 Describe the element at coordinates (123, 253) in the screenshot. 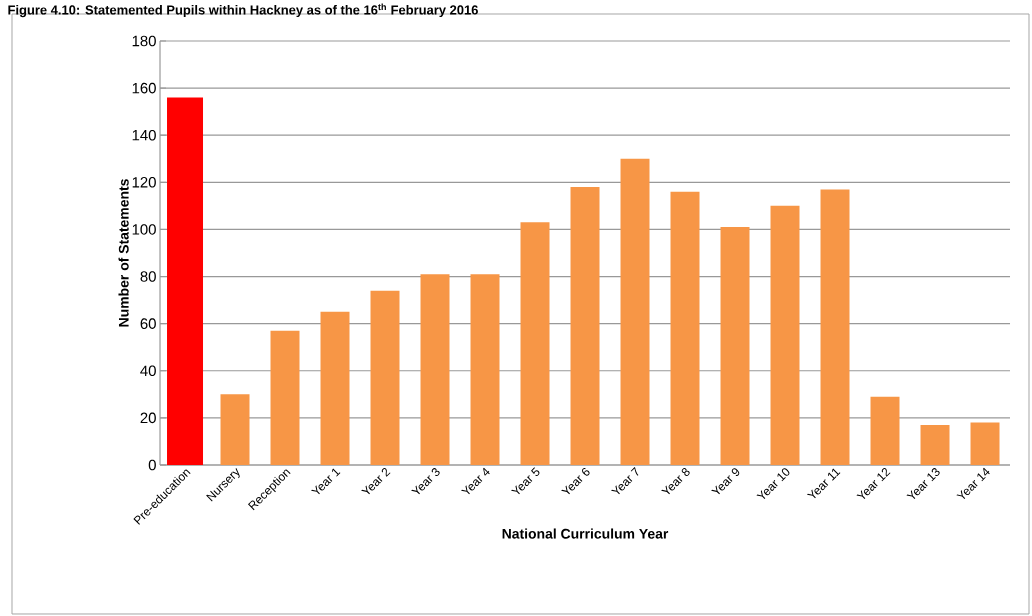

I see `y-axis-title: Number of Statements` at that location.